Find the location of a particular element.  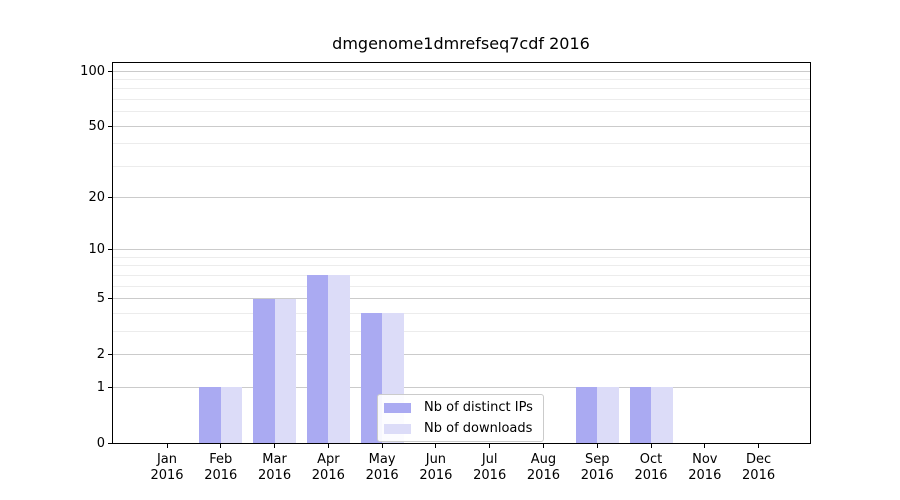

legend-swatch-distinct-ips is located at coordinates (397, 407).